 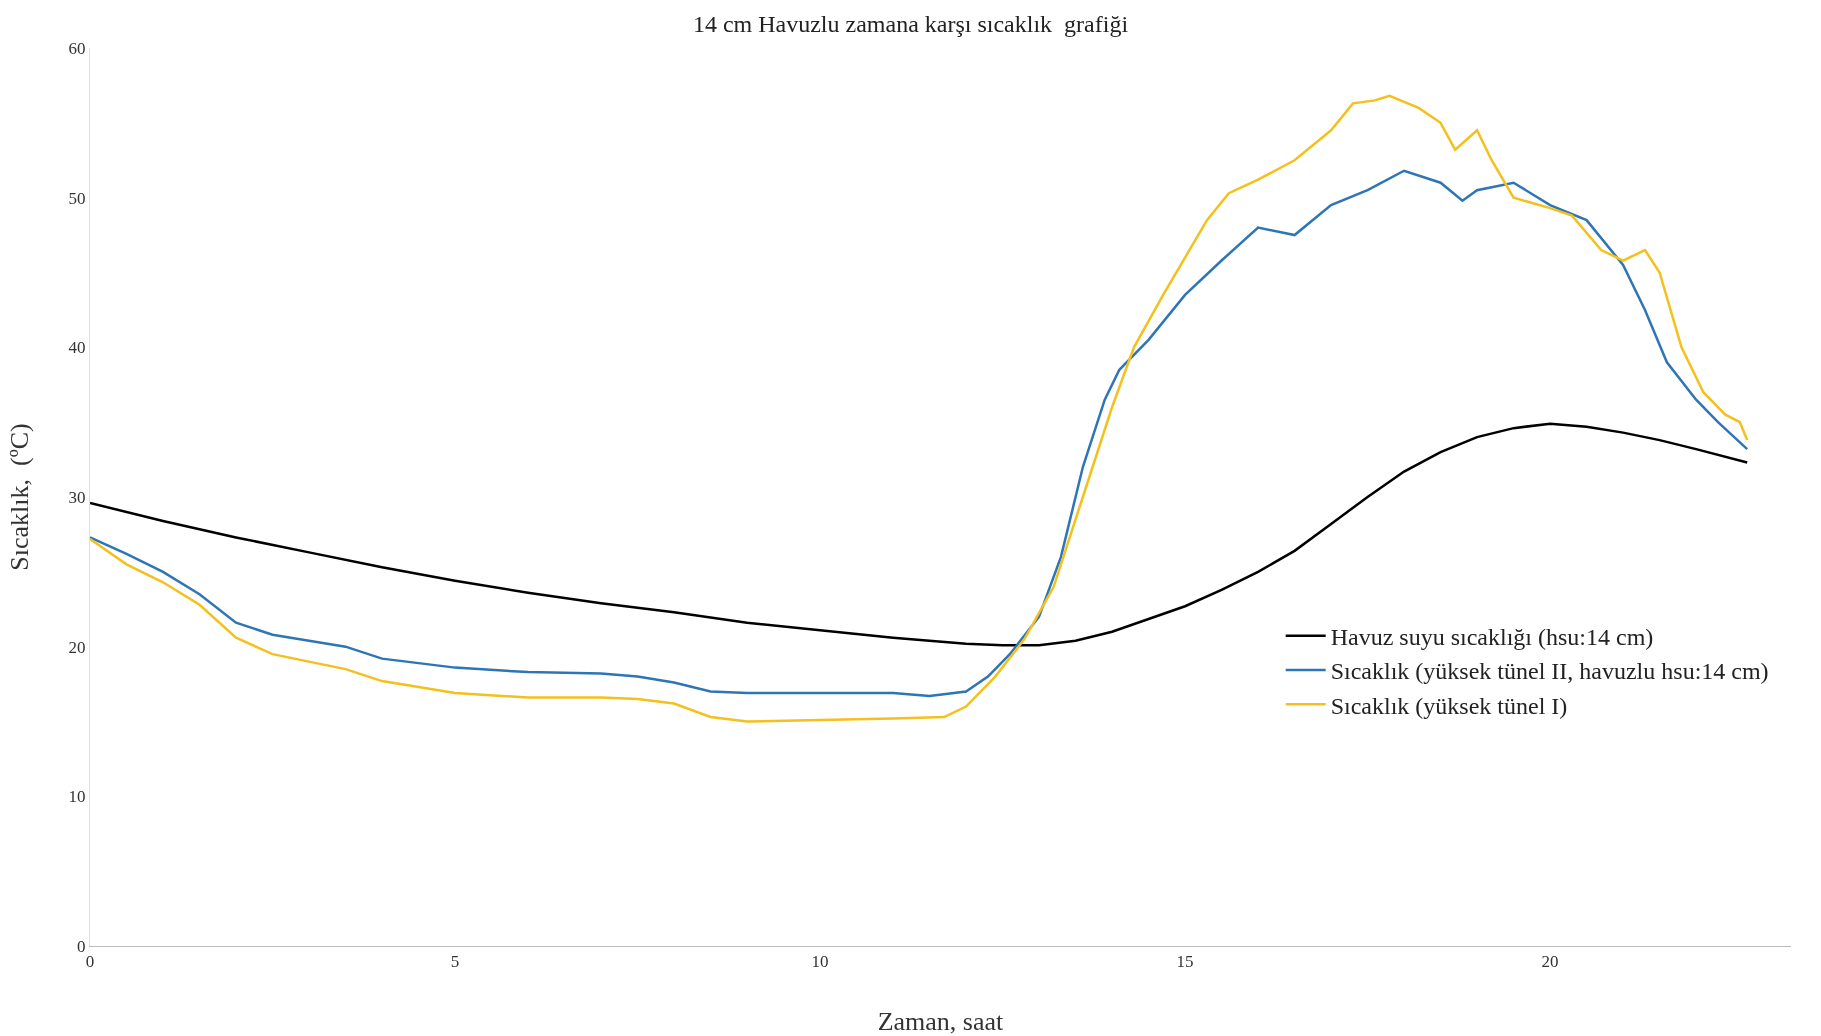 What do you see at coordinates (1549, 671) in the screenshot?
I see `legend-label: Sıcaklık (yüksek tünel II, havuzlu hsu:14 cm)` at bounding box center [1549, 671].